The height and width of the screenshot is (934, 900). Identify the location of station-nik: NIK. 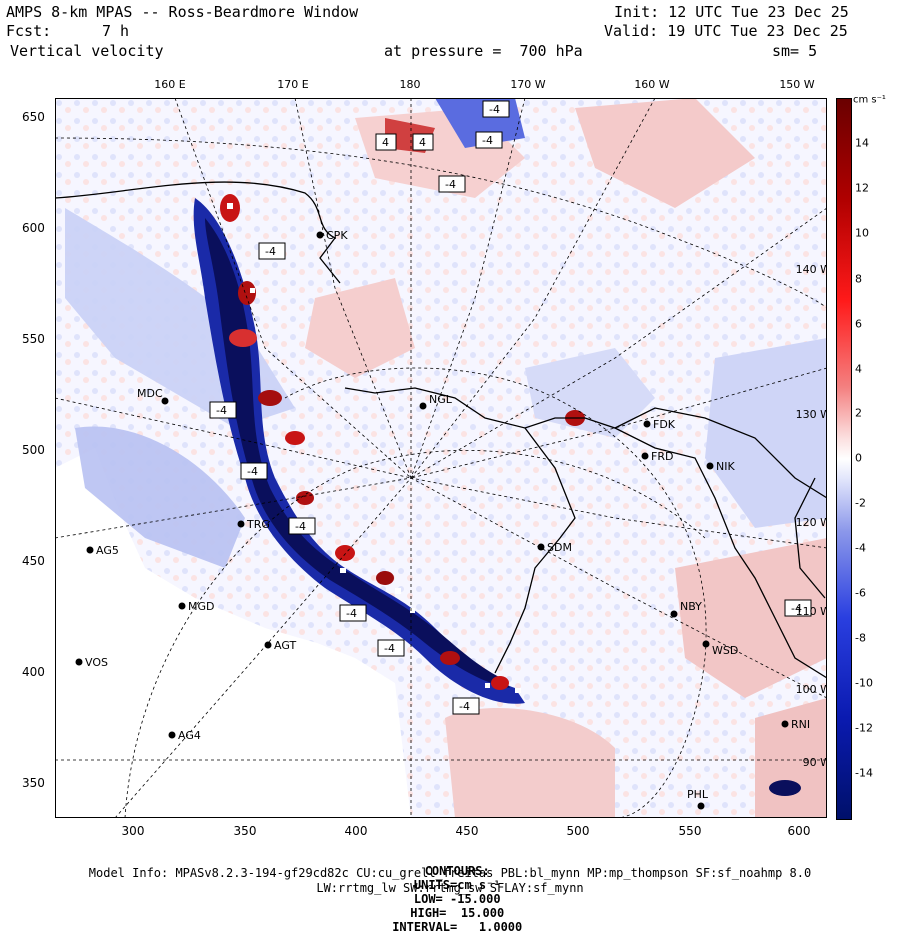
(720, 466).